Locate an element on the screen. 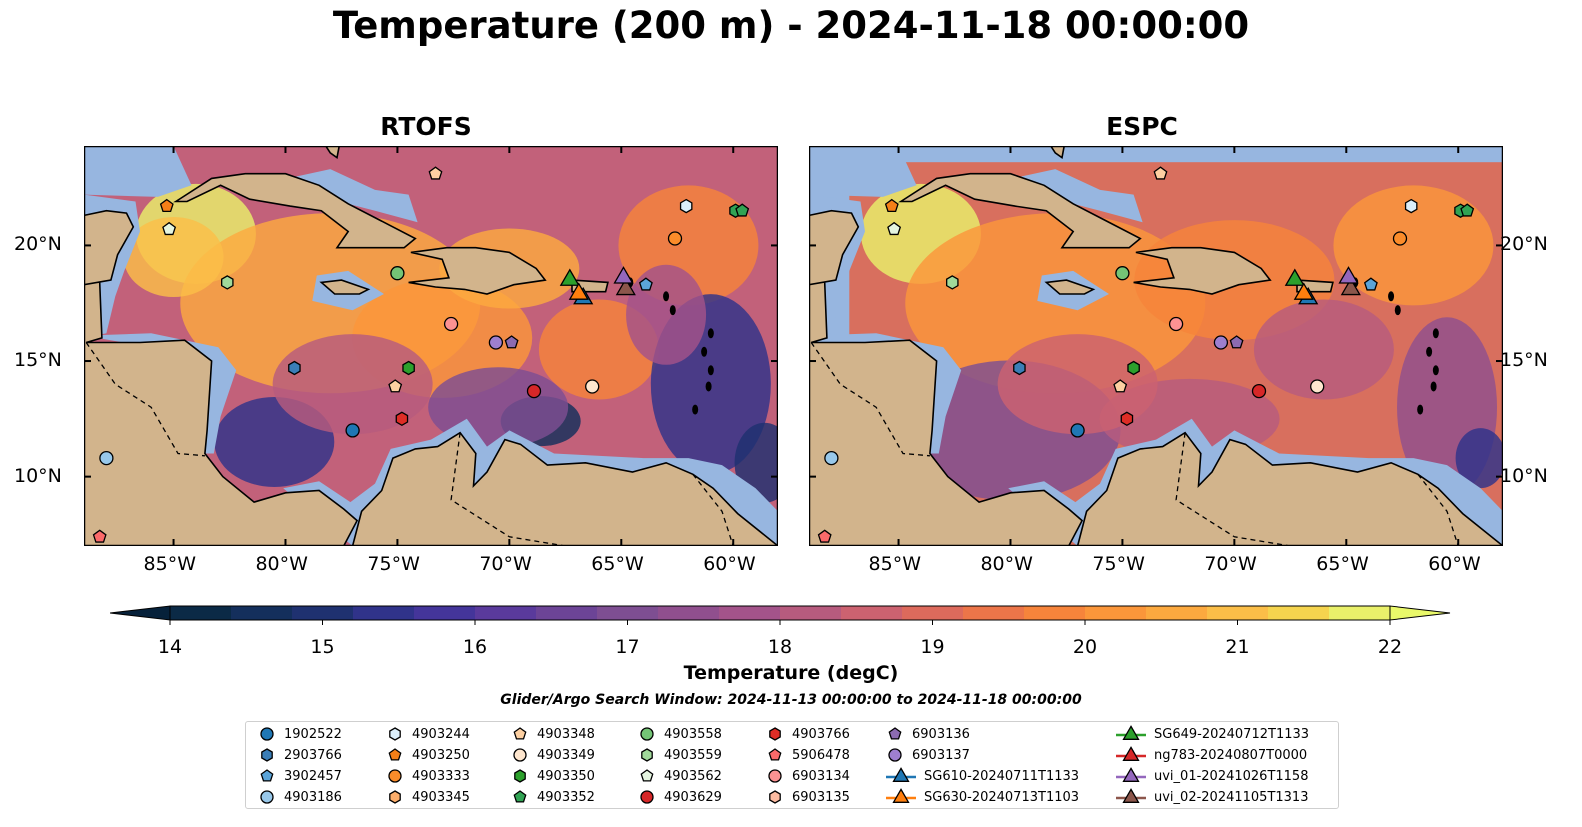 Image resolution: width=1582 pixels, height=827 pixels. panel-title-espc: ESPC is located at coordinates (1142, 126).